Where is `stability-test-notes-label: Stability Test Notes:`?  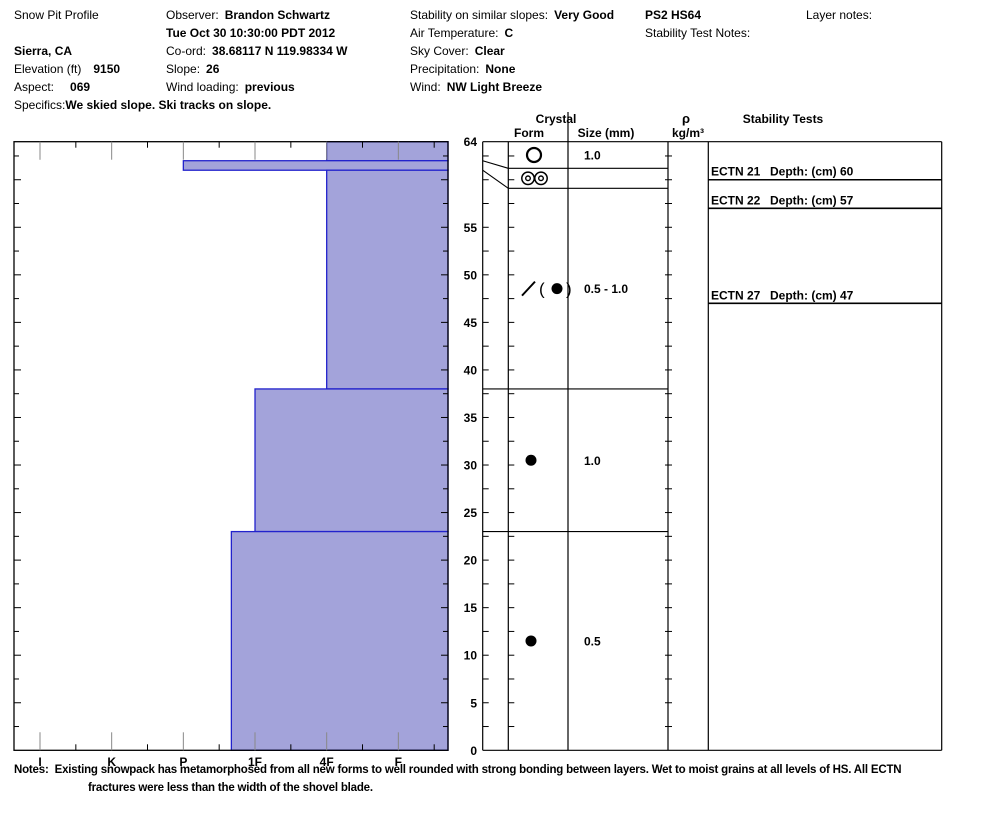 stability-test-notes-label: Stability Test Notes: is located at coordinates (698, 33).